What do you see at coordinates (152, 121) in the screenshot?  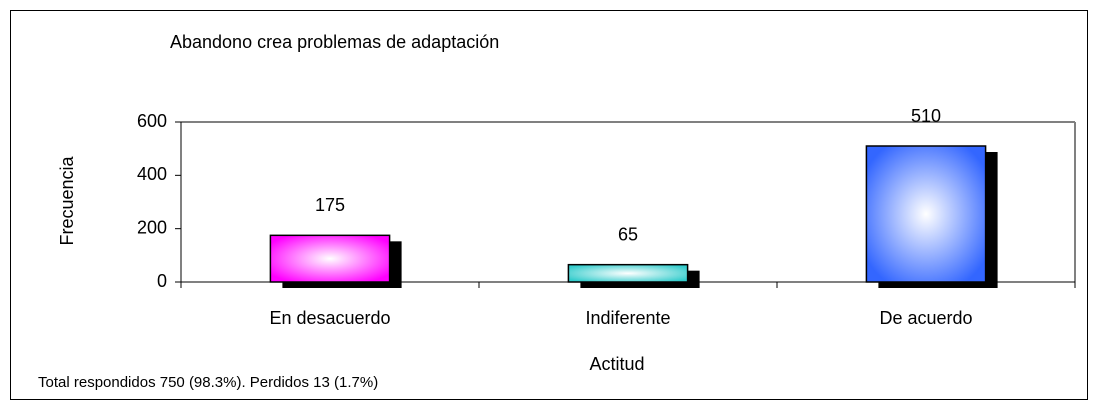 I see `y-tick-label: 600` at bounding box center [152, 121].